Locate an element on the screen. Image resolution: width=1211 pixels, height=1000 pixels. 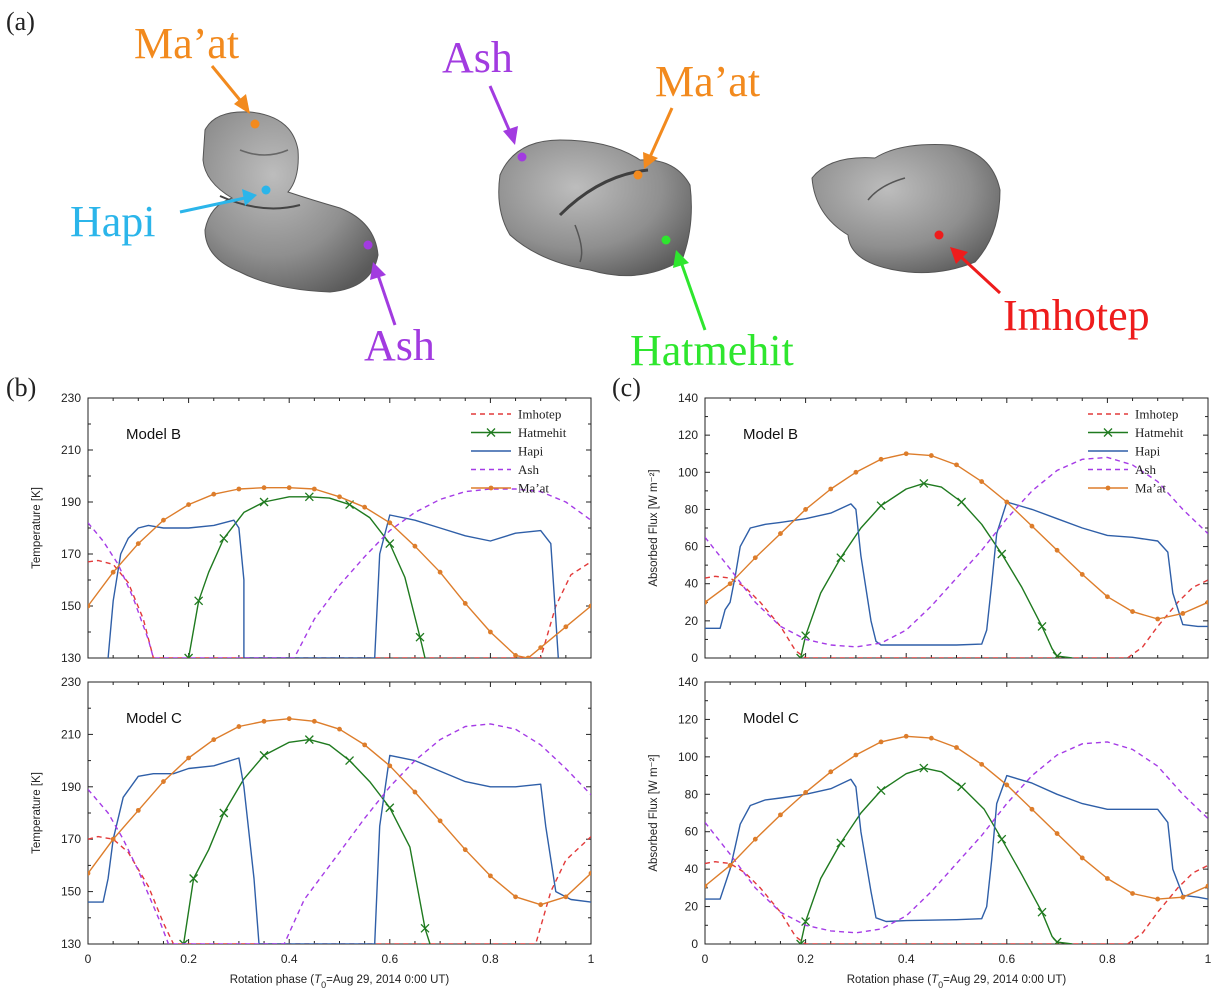
y-tick-label: 150 is located at coordinates (71, 892).